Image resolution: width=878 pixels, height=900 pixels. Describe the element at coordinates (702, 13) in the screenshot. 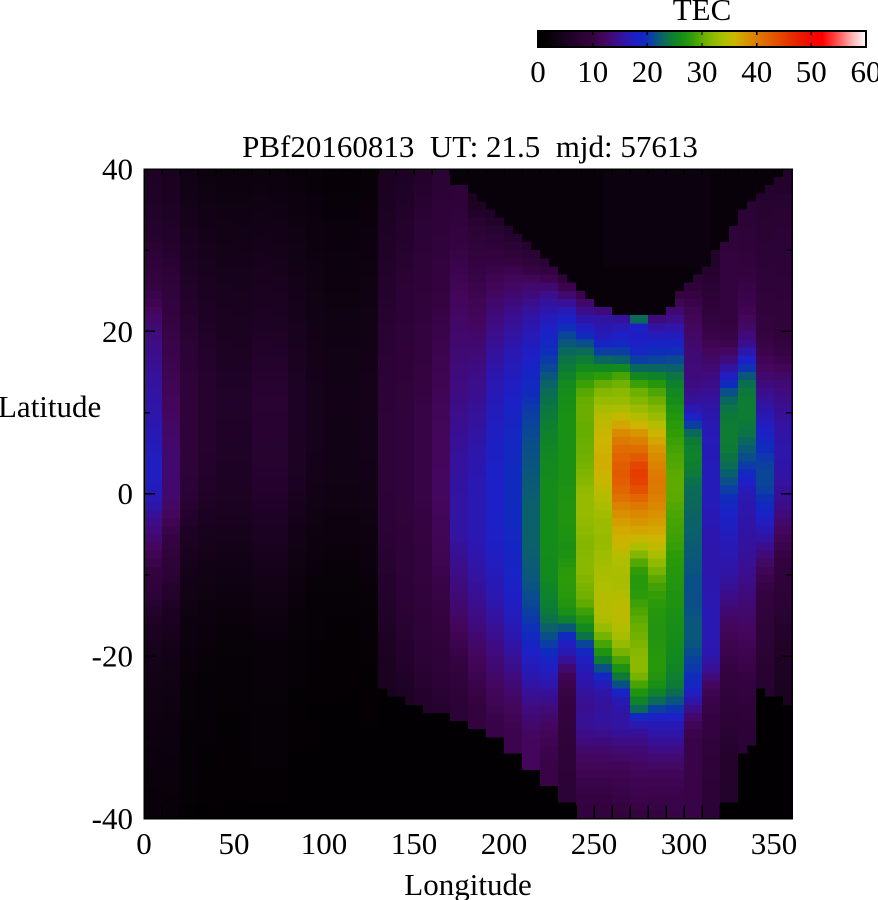

I see `svg-text: TEC` at that location.